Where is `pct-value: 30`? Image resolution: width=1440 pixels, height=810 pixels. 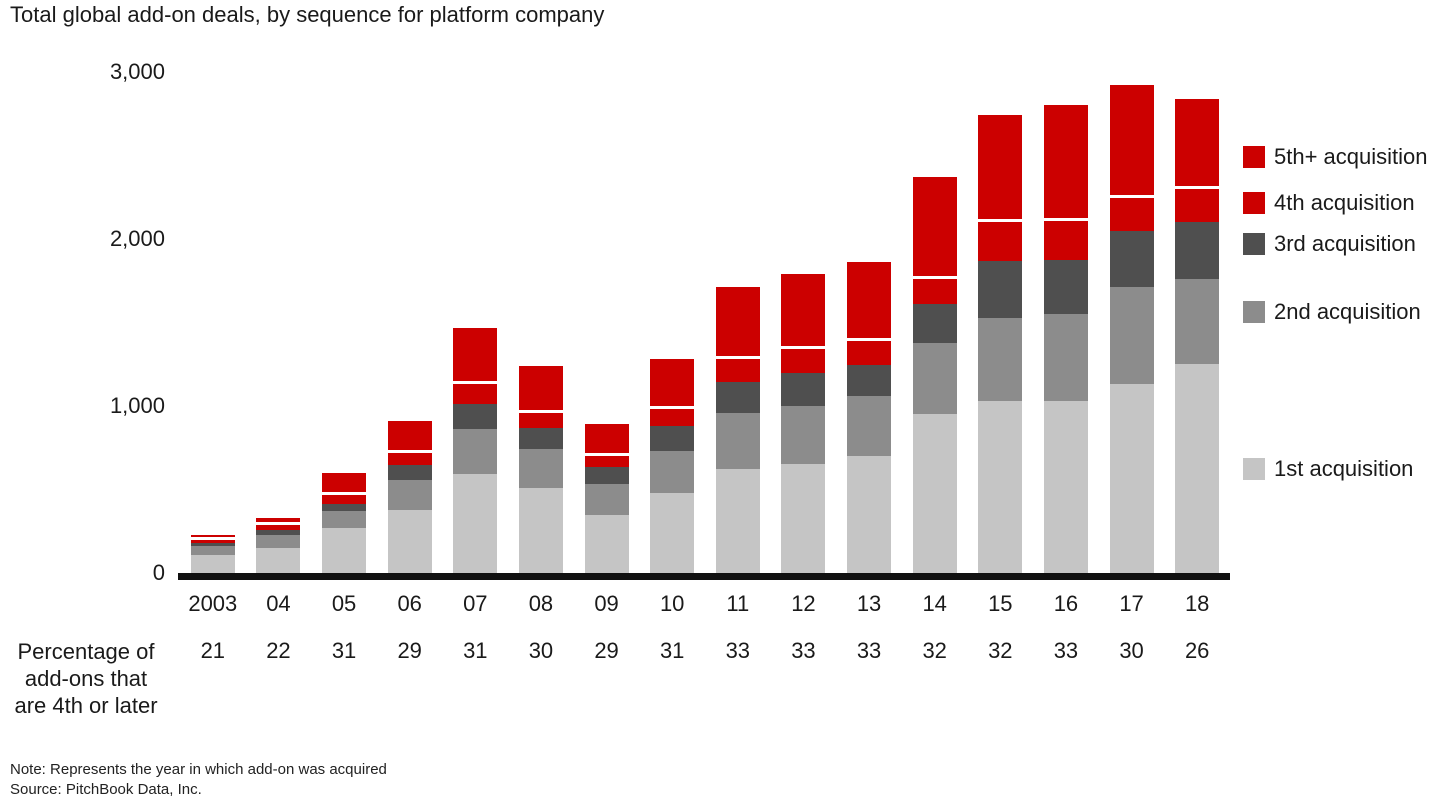
pct-value: 30 is located at coordinates (541, 650).